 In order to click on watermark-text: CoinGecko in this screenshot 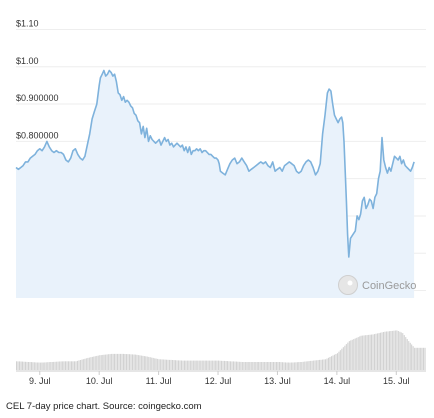, I will do `click(389, 286)`.